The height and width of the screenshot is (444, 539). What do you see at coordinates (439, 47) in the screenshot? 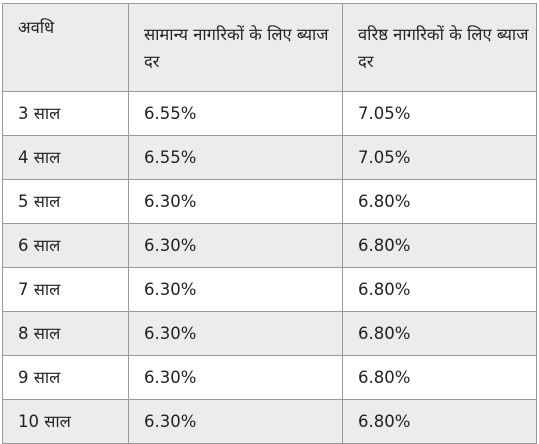
I see `header-senior-citizen-rate: वरिष्ठ नागरिकों के लिए ब्याज दर` at bounding box center [439, 47].